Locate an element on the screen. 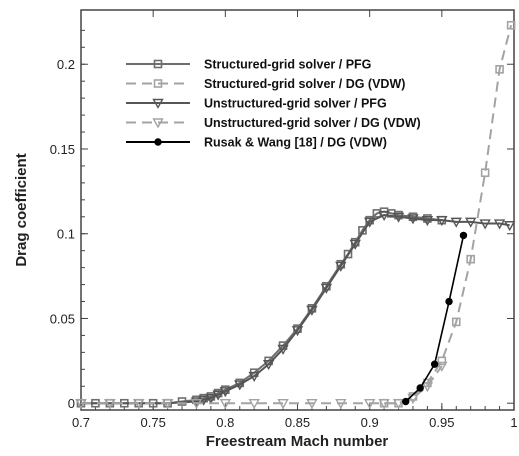 This screenshot has height=456, width=519. legend-label: Unstructured-grid solver / DG (VDW) is located at coordinates (312, 123).